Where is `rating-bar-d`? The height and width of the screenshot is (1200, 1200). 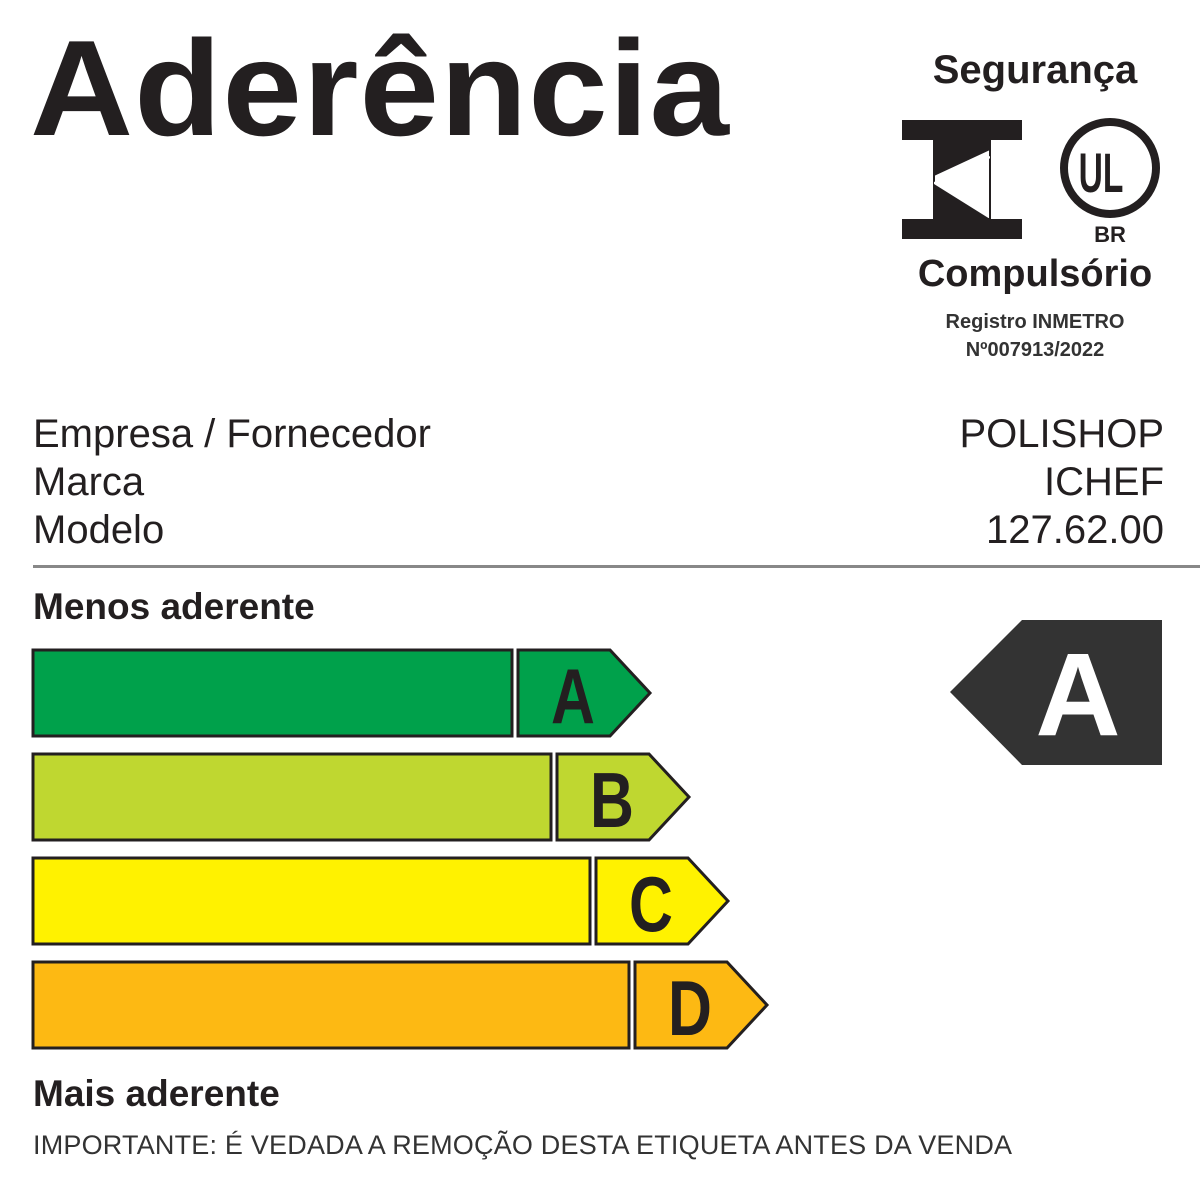 rating-bar-d is located at coordinates (331, 1005).